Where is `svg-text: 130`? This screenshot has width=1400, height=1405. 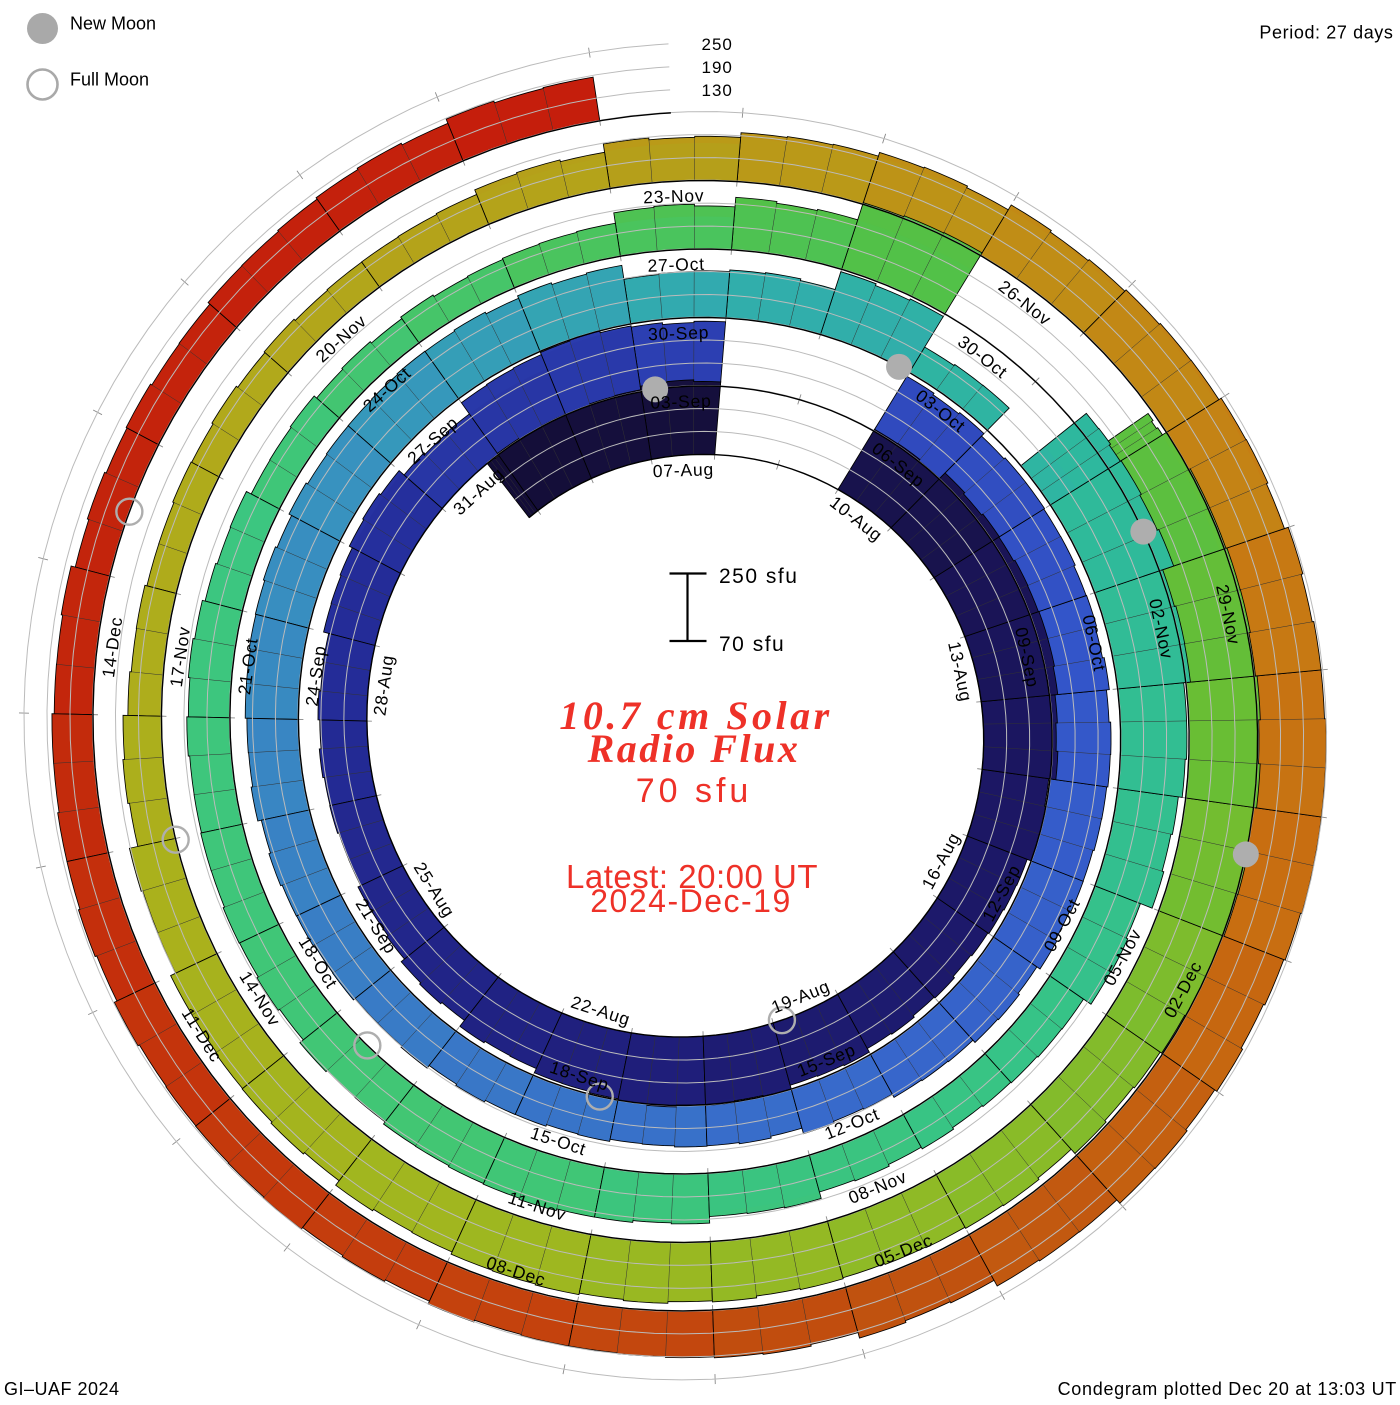
svg-text: 130 is located at coordinates (717, 90).